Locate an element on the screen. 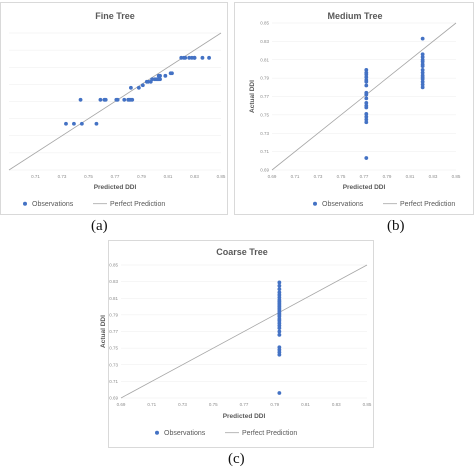 The width and height of the screenshot is (474, 474). x-tick-label: 0.69 is located at coordinates (121, 404).